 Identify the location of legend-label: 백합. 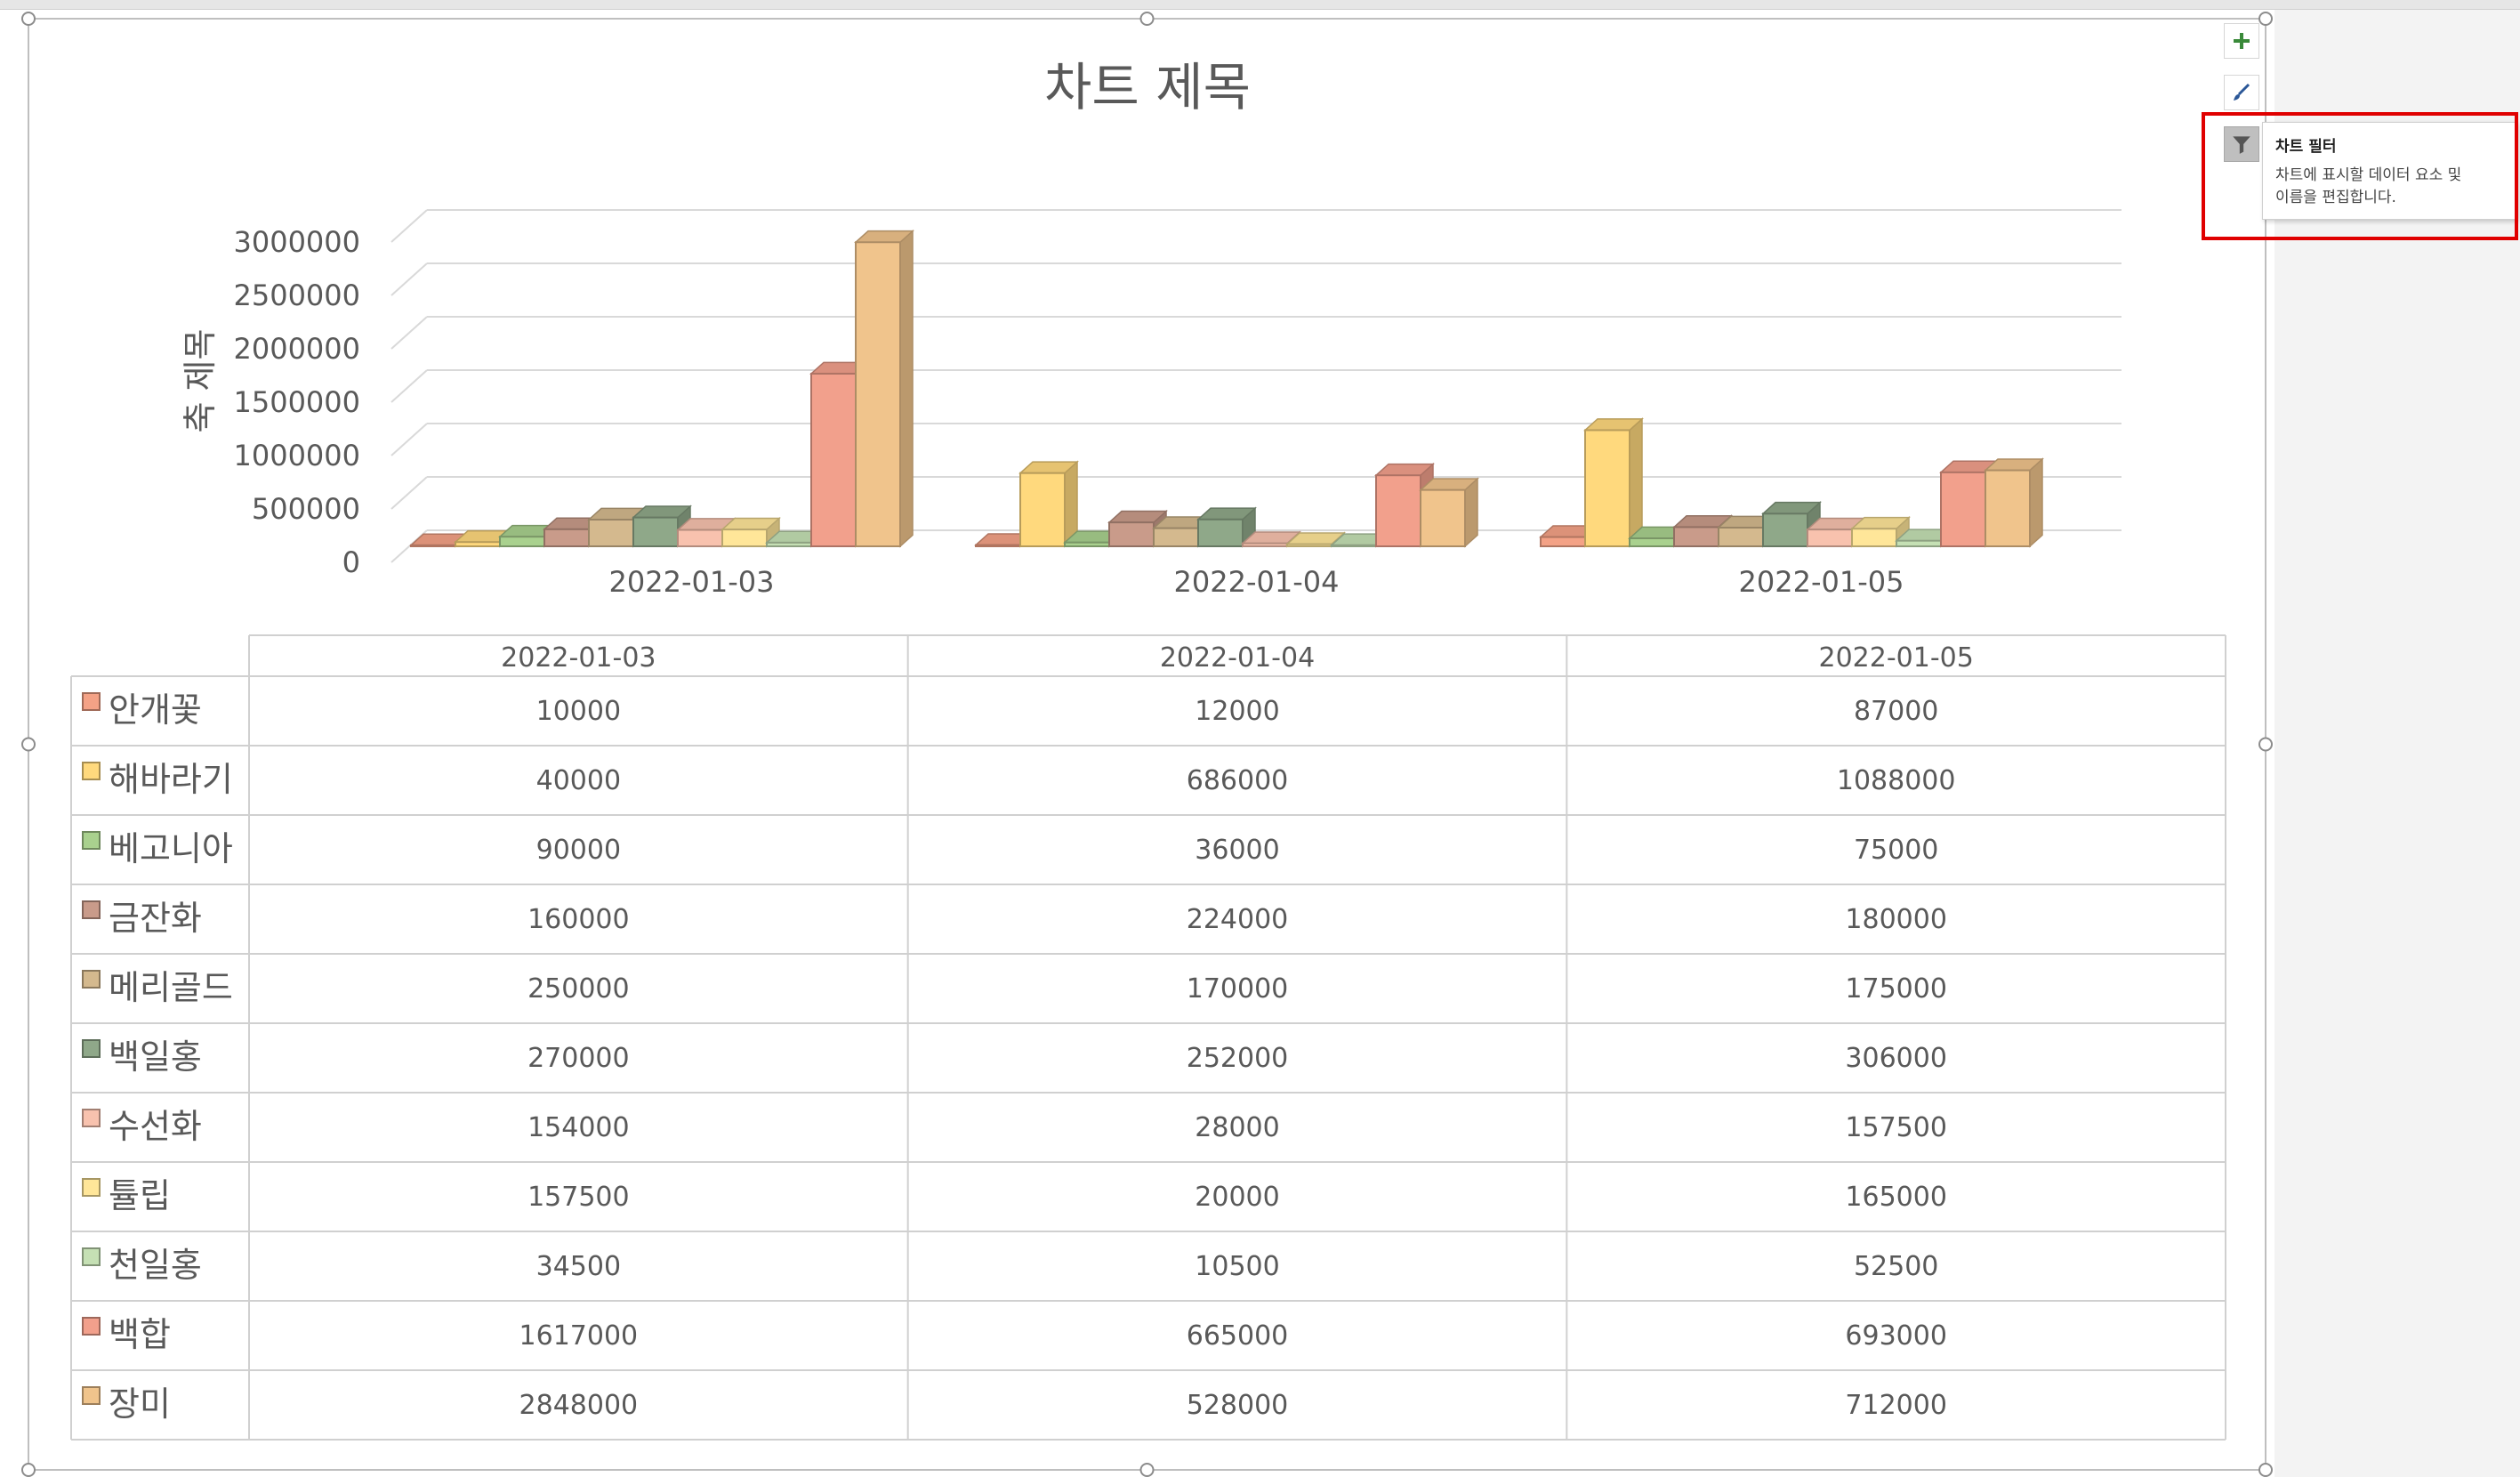
(140, 1334).